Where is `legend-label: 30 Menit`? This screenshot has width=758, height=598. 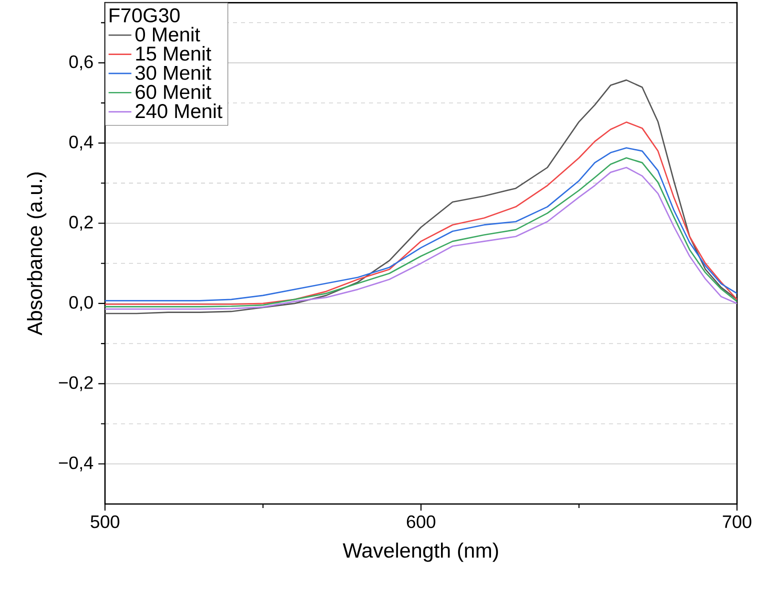
legend-label: 30 Menit is located at coordinates (173, 72).